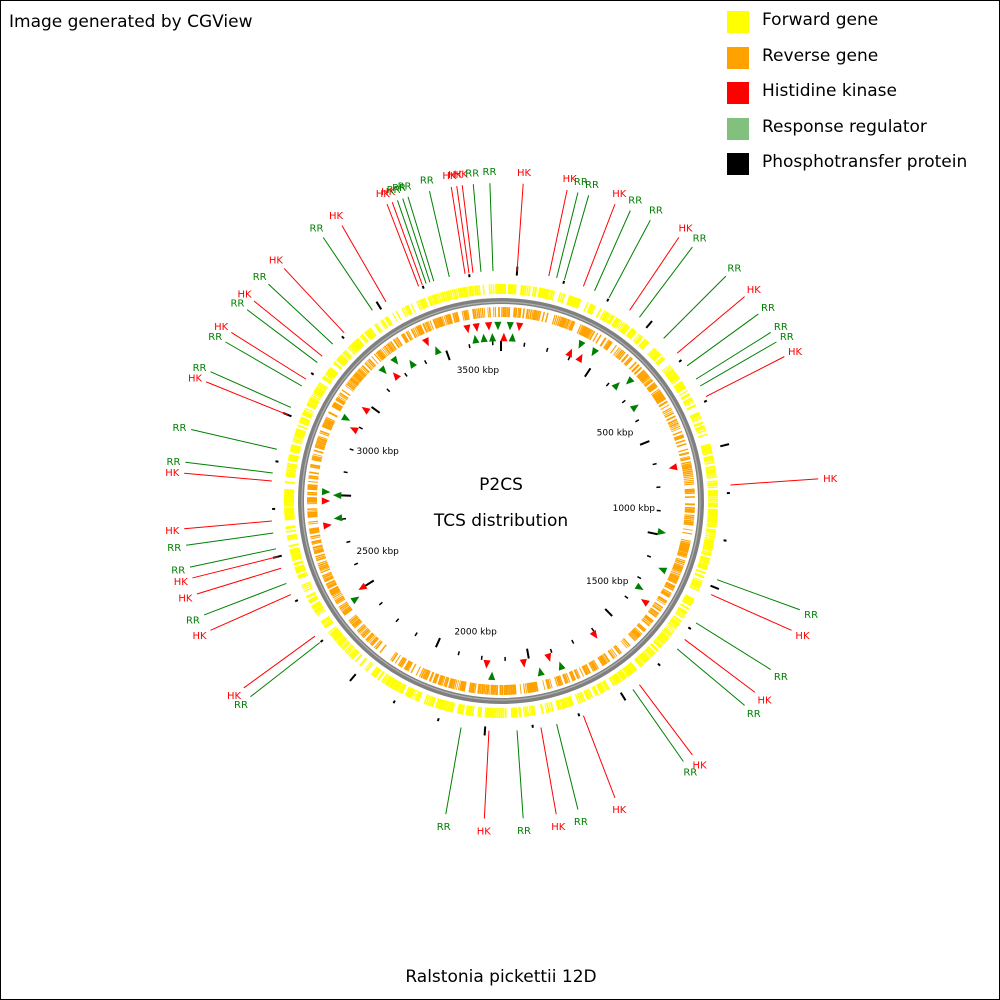  Describe the element at coordinates (738, 164) in the screenshot. I see `legend-swatch-phosphotransfer-protein` at that location.